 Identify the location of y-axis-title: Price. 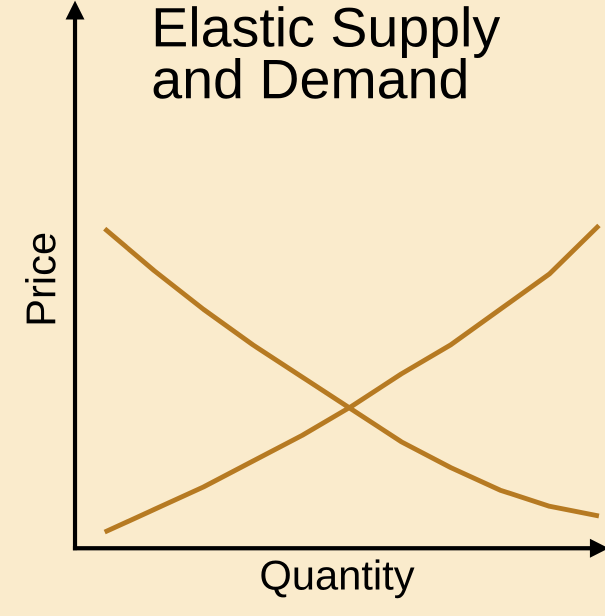
(40, 279).